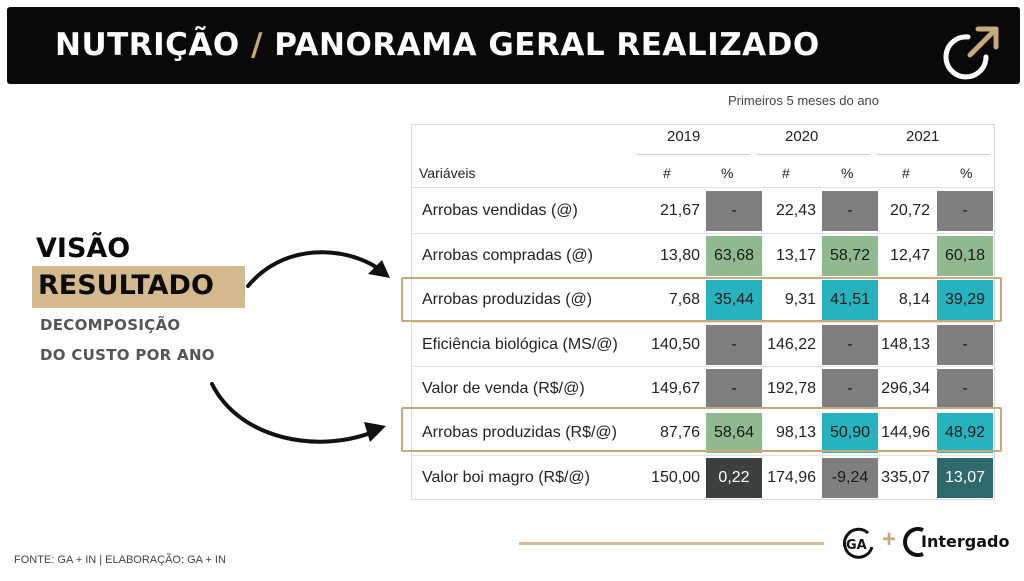 This screenshot has height=581, width=1024. I want to click on year-header-2021: 2021, so click(923, 136).